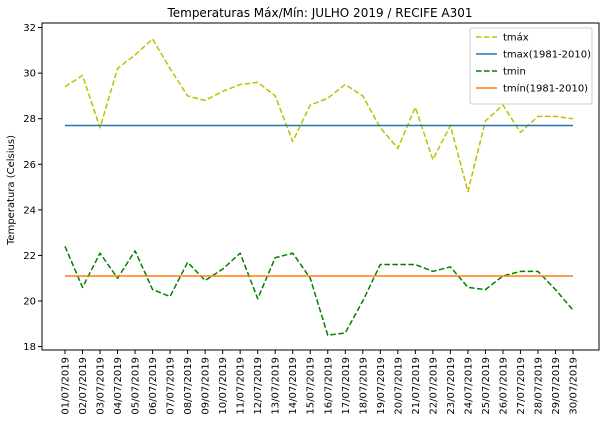 This screenshot has height=421, width=606. What do you see at coordinates (136, 386) in the screenshot?
I see `x-tick-label: 05/07/2019` at bounding box center [136, 386].